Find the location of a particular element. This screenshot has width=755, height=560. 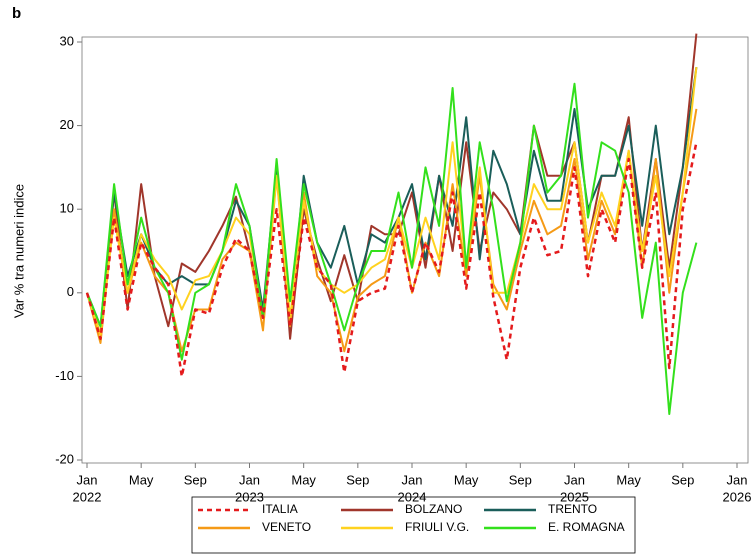

panel-label: b is located at coordinates (16, 13).